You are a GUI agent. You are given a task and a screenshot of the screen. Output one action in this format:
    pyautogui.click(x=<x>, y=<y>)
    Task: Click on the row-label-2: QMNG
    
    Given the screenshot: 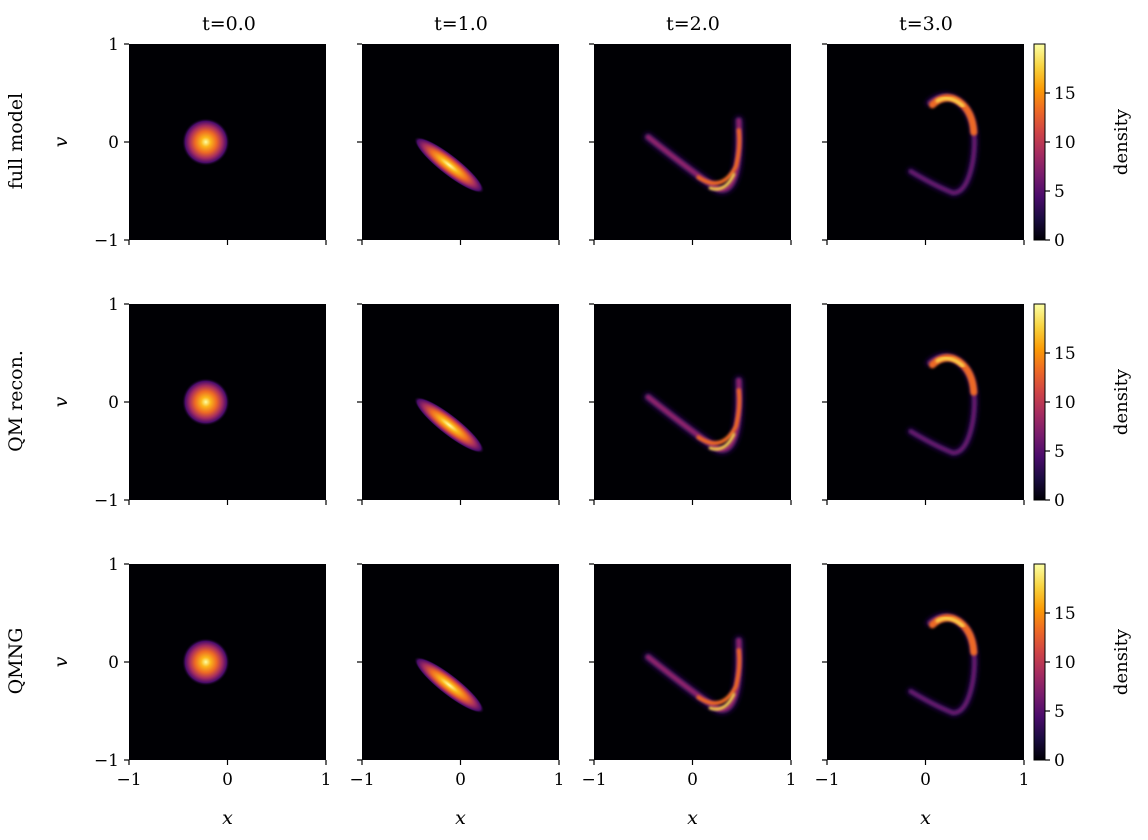 What is the action you would take?
    pyautogui.click(x=16, y=661)
    